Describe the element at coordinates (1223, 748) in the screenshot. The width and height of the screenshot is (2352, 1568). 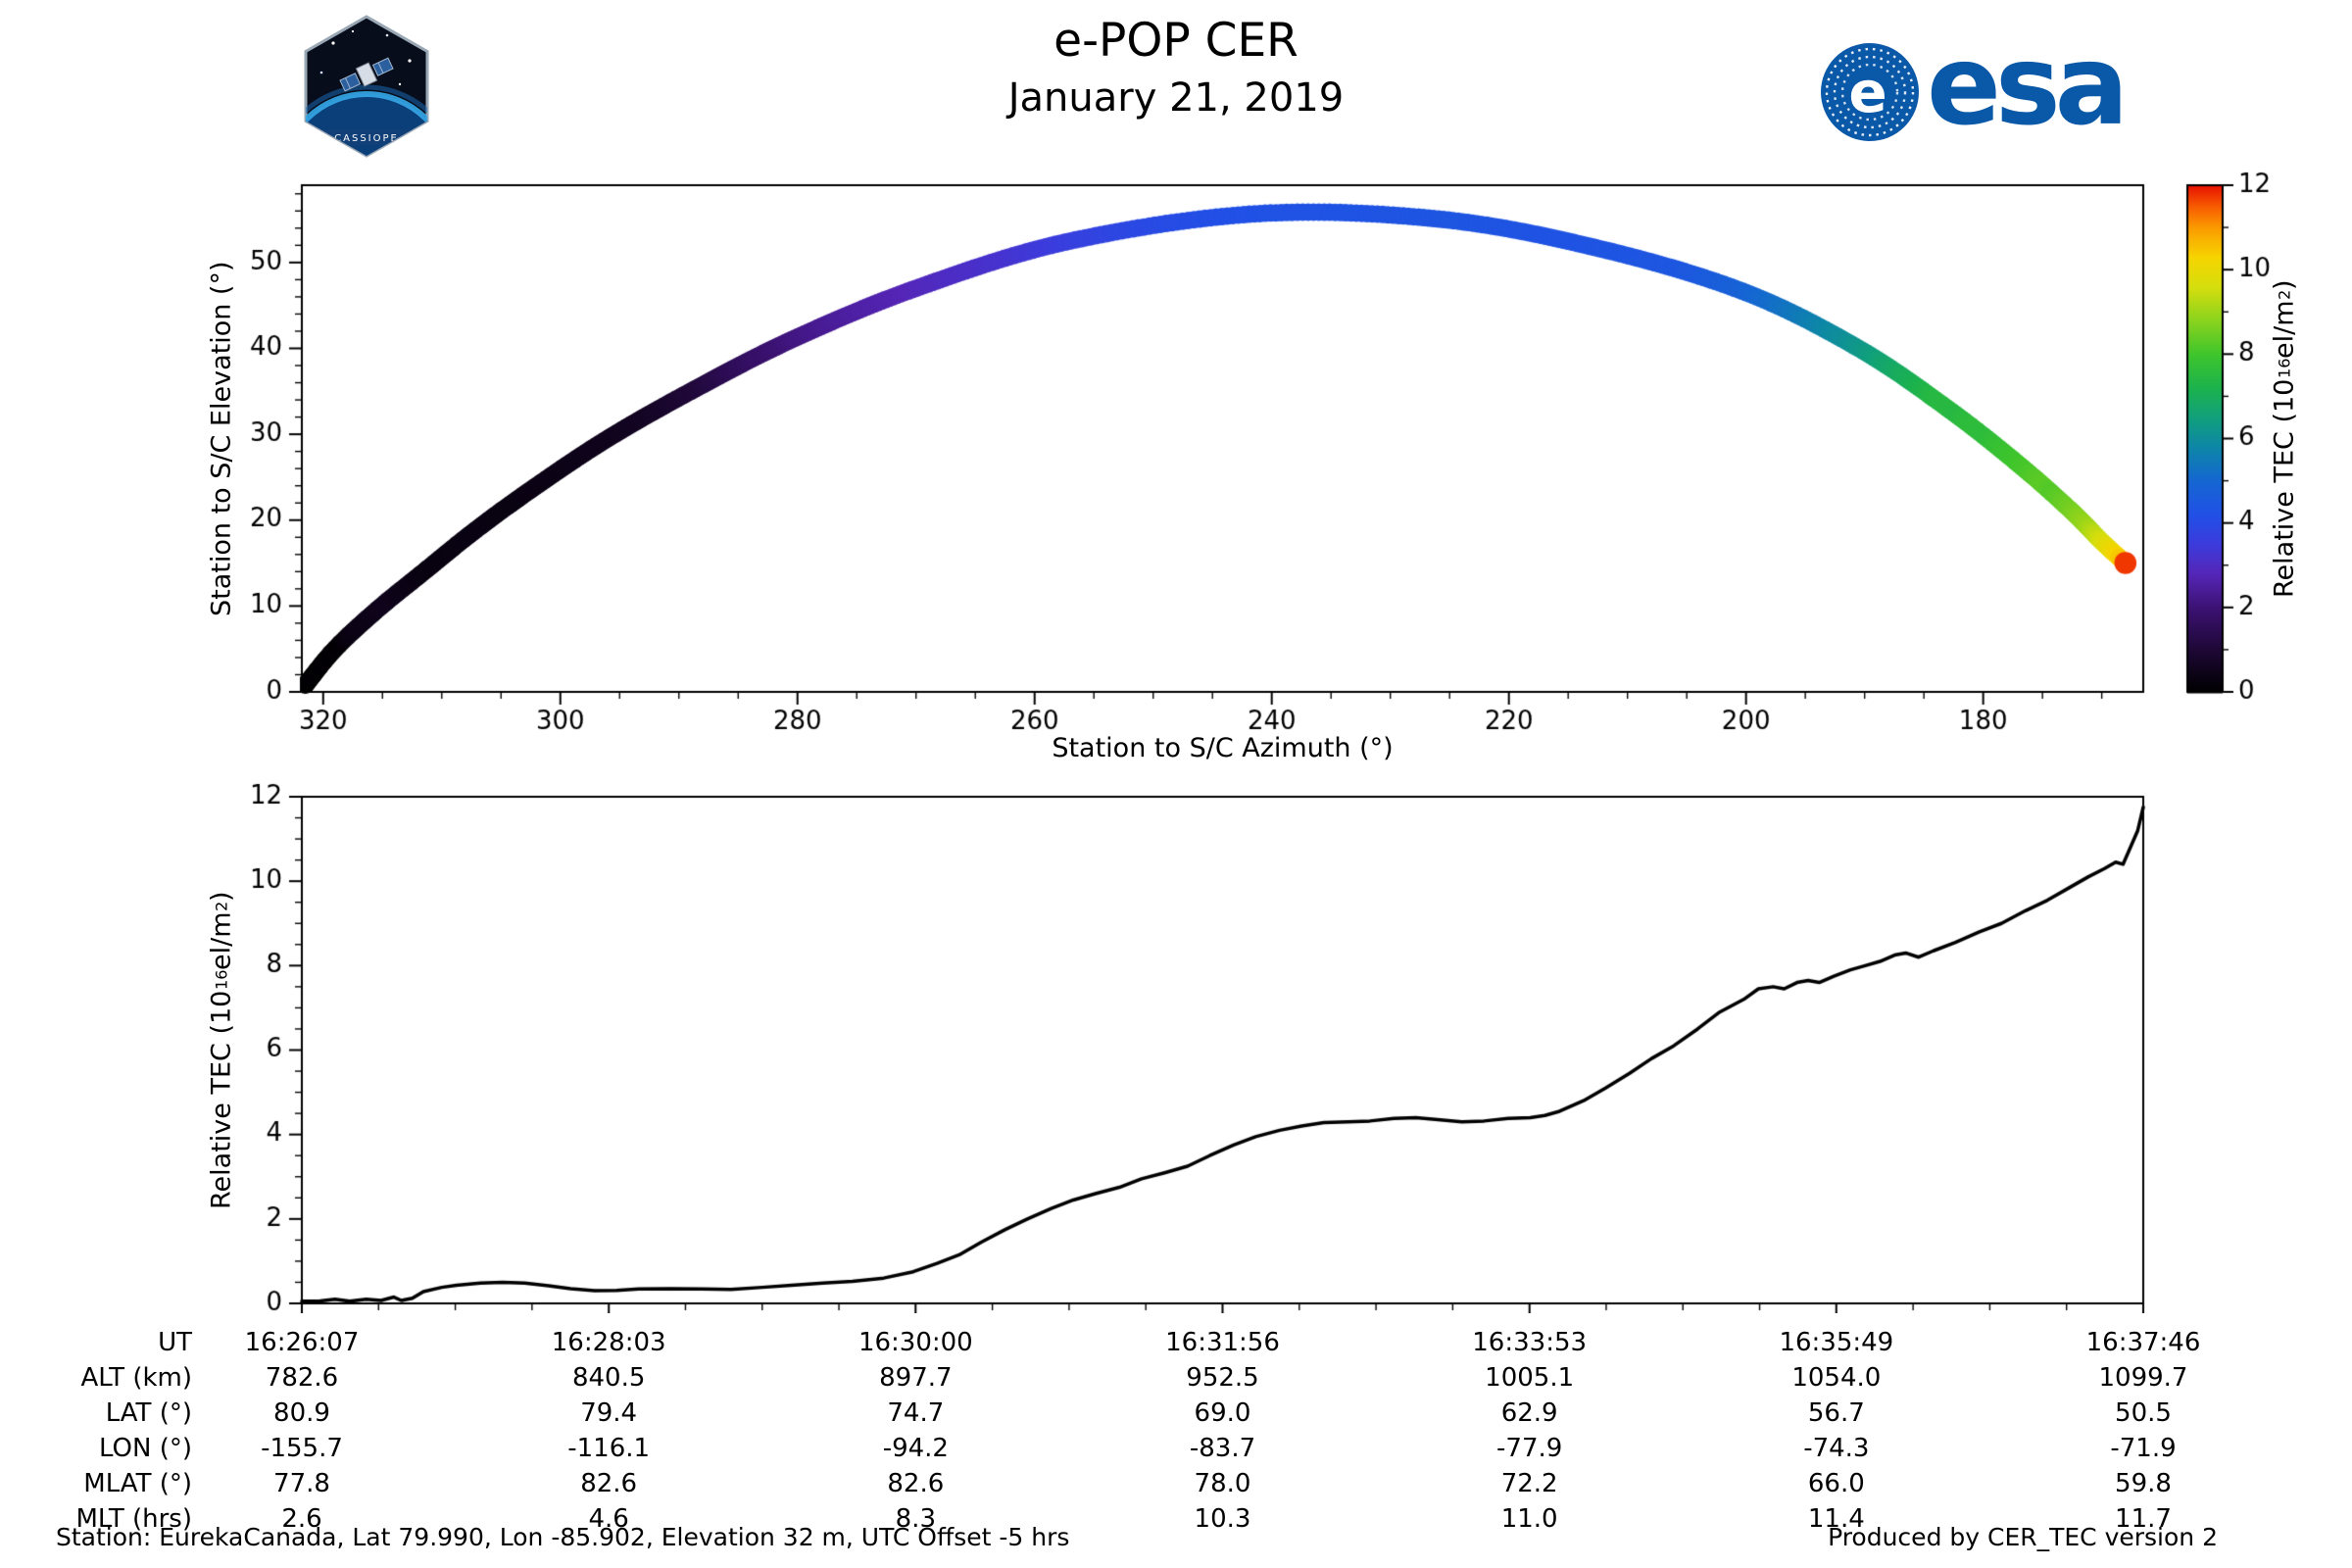
I see `top-x-axis-label: Station to S/C Azimuth (°)` at that location.